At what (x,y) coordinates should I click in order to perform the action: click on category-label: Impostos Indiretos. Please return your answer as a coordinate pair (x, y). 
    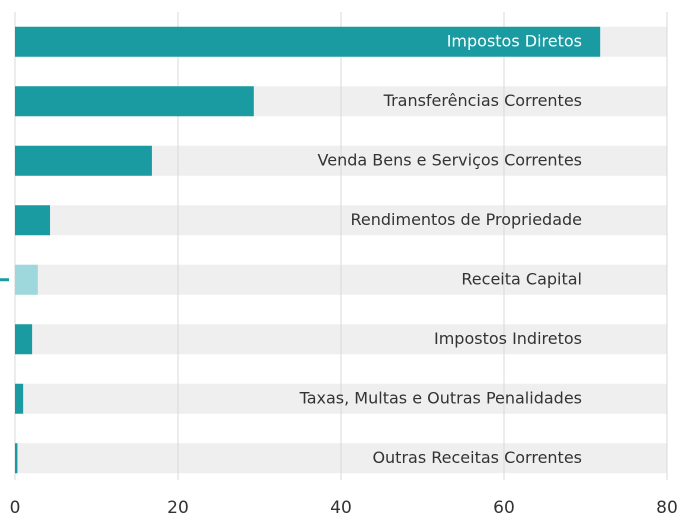
    Looking at the image, I should click on (508, 338).